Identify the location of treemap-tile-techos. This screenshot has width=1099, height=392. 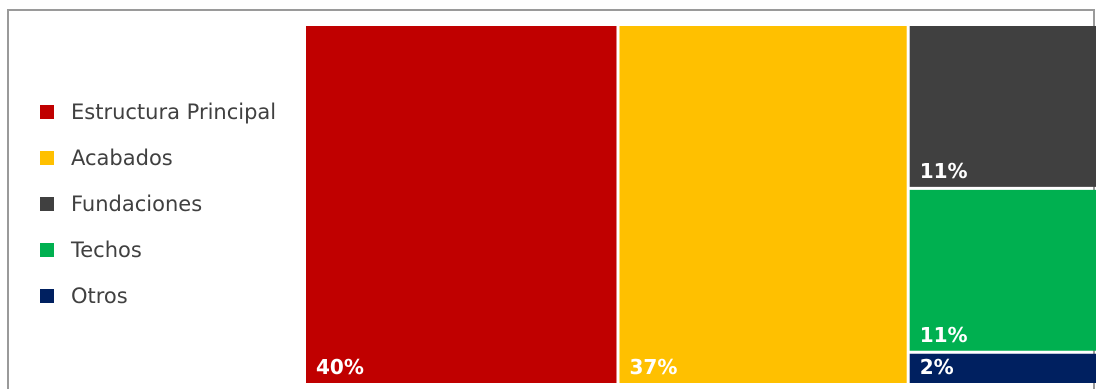
(1002, 270).